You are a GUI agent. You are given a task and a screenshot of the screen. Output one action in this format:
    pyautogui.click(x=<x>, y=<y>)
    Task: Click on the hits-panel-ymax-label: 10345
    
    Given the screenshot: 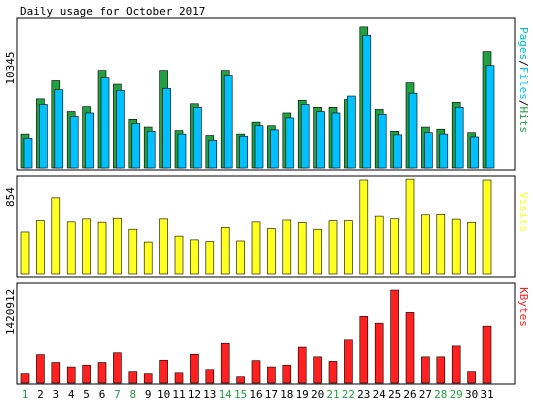 What is the action you would take?
    pyautogui.click(x=10, y=67)
    